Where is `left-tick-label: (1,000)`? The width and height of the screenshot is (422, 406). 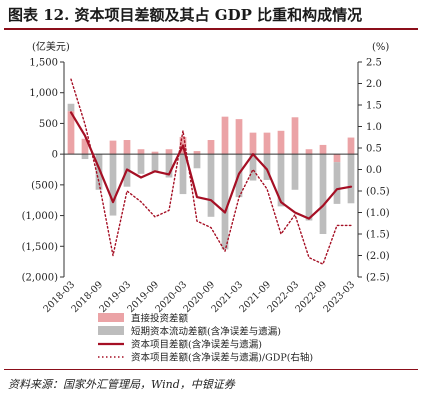
left-tick-label: (1,000) is located at coordinates (40, 216).